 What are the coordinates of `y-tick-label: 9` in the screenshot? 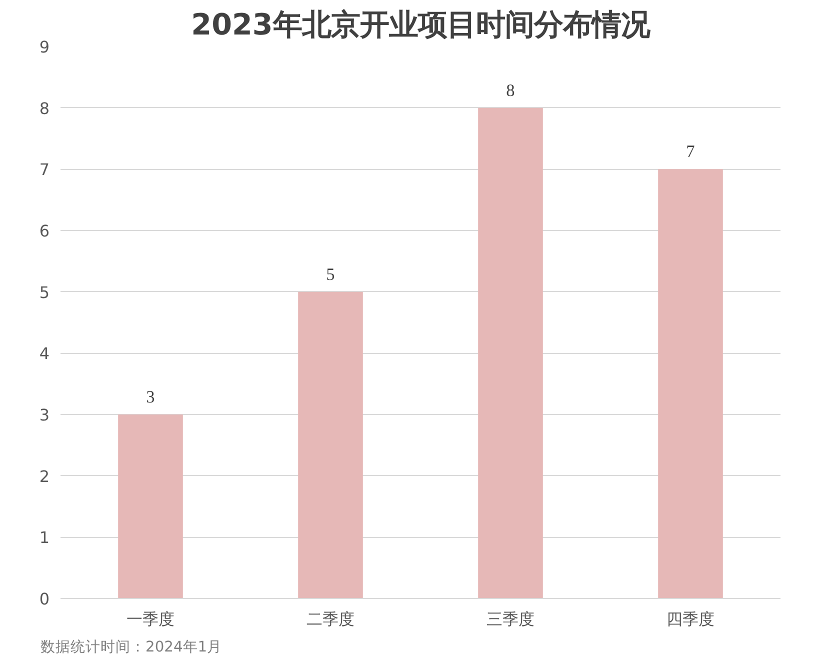 It's located at (44, 47).